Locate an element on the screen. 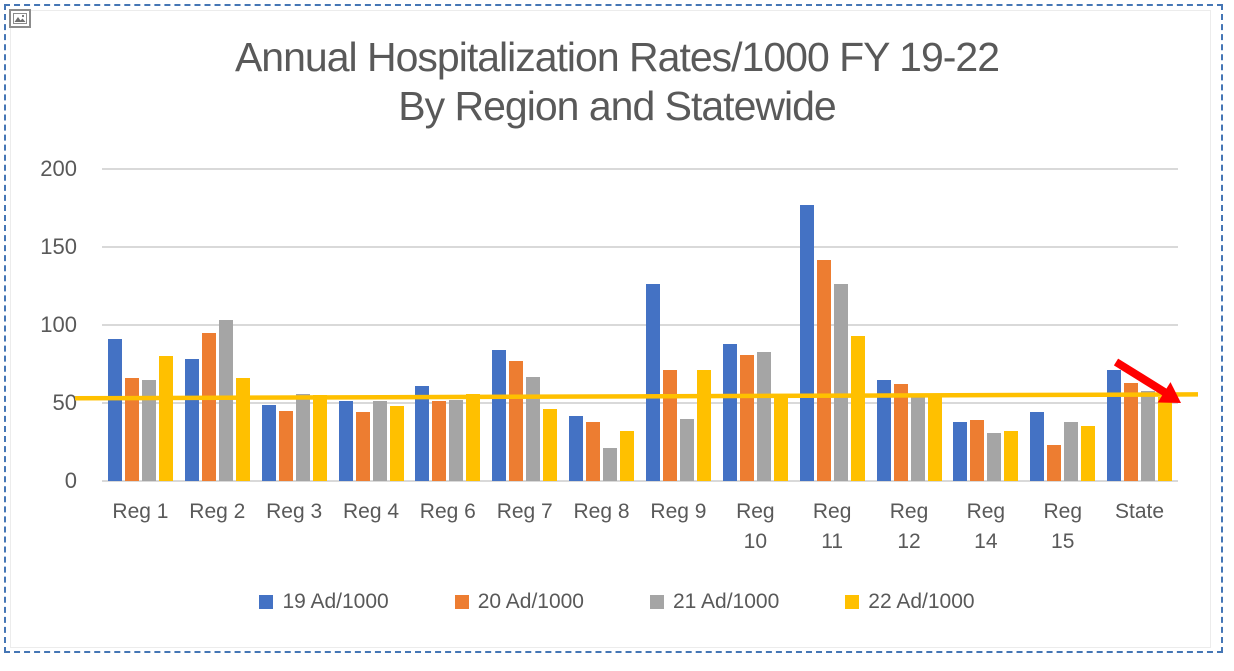  image-glyph is located at coordinates (20, 18).